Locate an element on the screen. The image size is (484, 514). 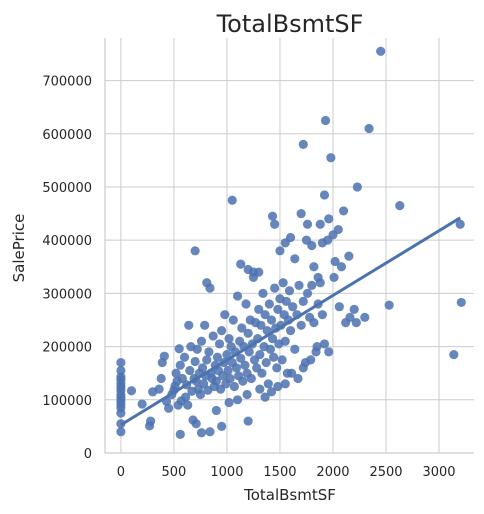
x-tick-label: 1500 is located at coordinates (279, 472).